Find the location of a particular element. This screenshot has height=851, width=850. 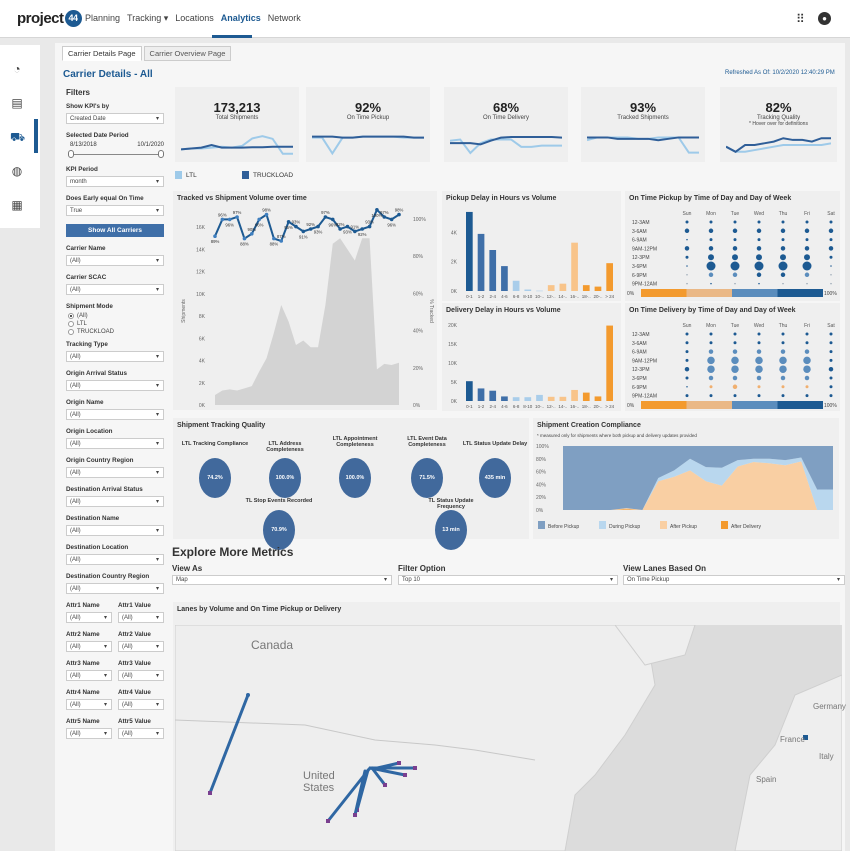

destination-location-select: (All) is located at coordinates (115, 559).